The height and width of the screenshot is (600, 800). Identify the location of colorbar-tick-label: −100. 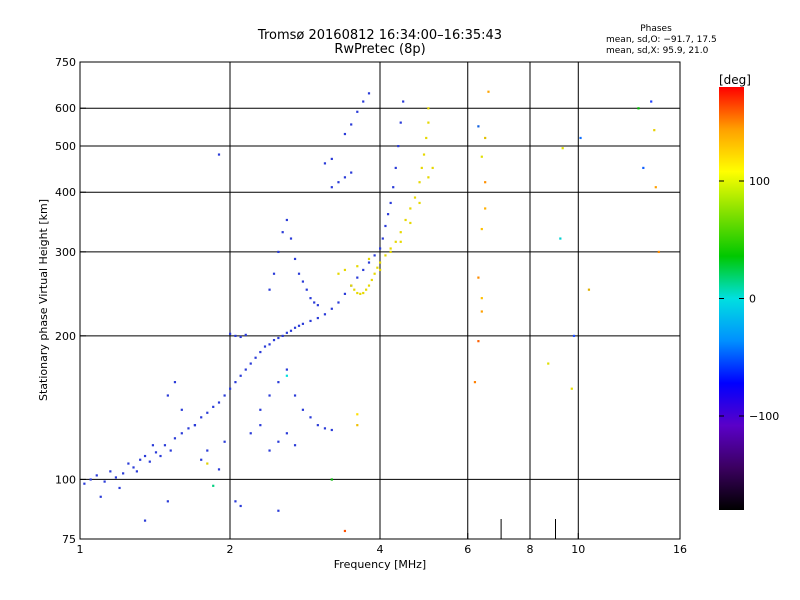
(764, 416).